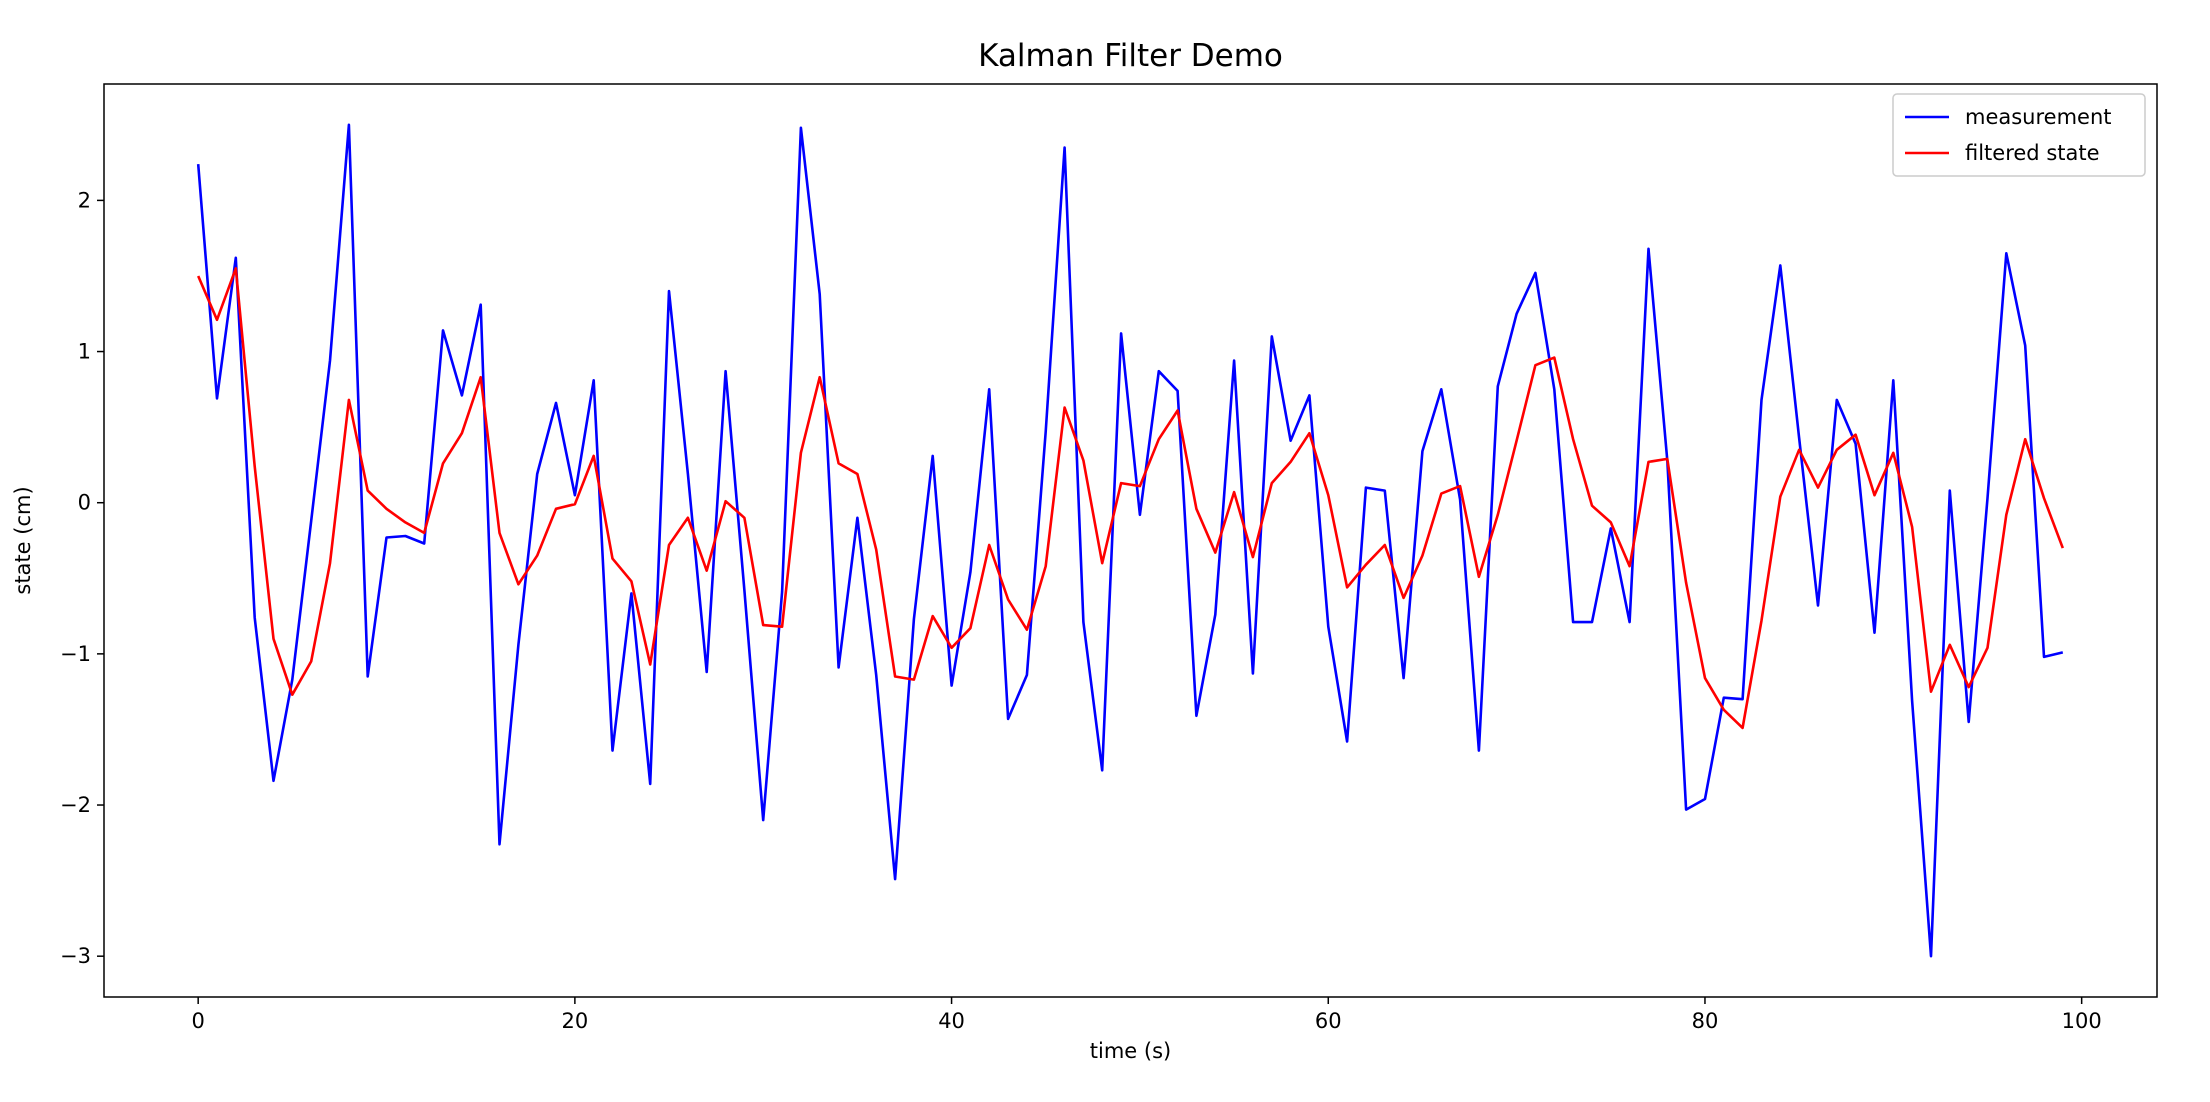 The width and height of the screenshot is (2210, 1102). Describe the element at coordinates (2038, 117) in the screenshot. I see `legend-label-measurement: measurement` at that location.